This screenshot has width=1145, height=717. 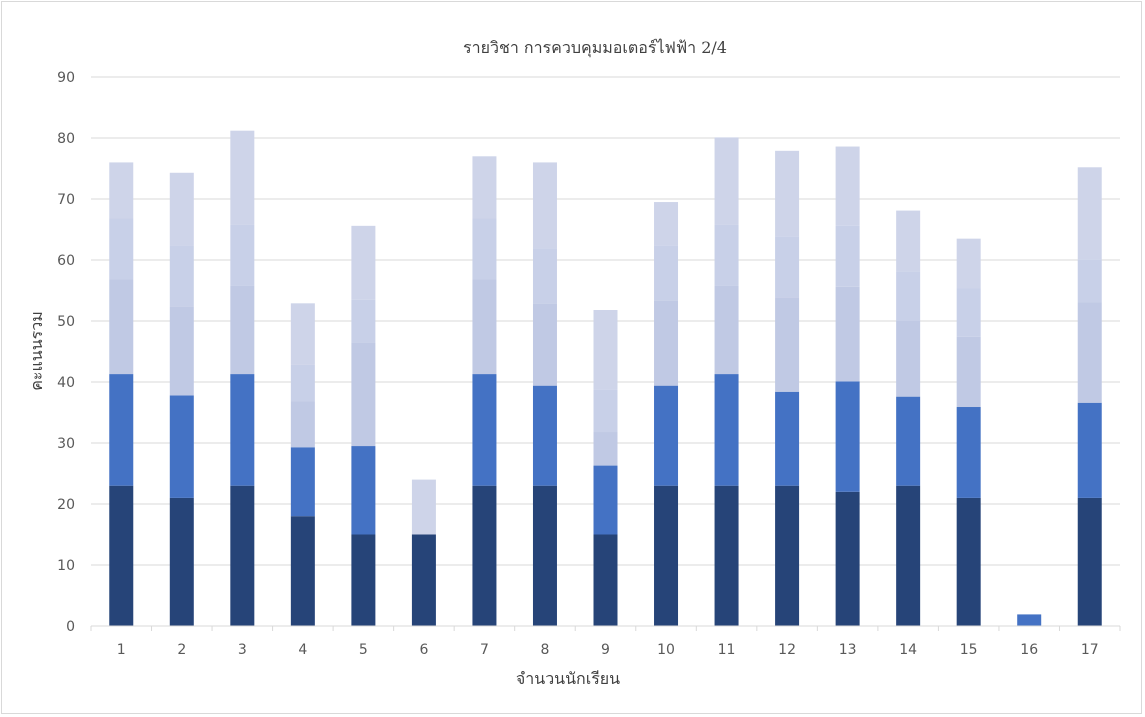 What do you see at coordinates (727, 650) in the screenshot?
I see `x-tick-label: 11` at bounding box center [727, 650].